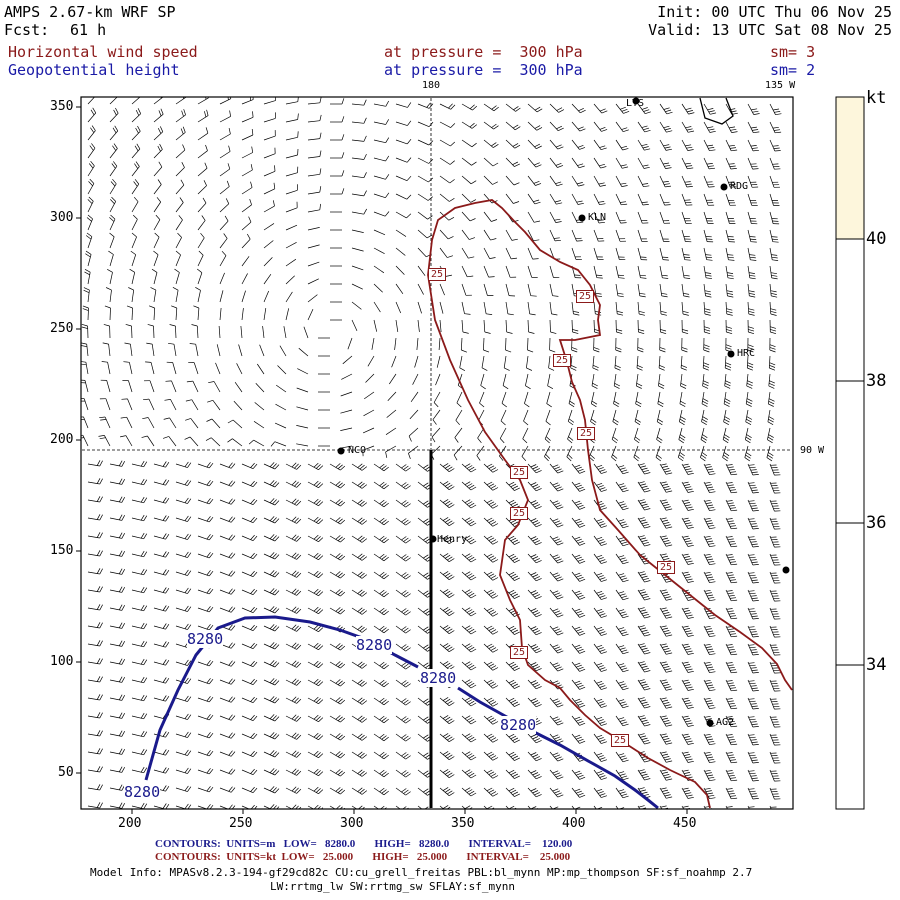  I want to click on height-contour-8280-east, so click(558, 748).